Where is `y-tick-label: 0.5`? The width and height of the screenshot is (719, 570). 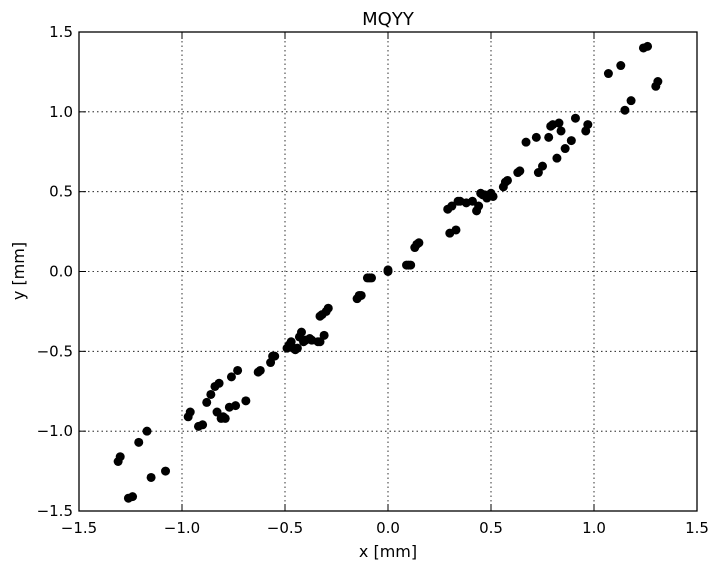 y-tick-label: 0.5 is located at coordinates (61, 192).